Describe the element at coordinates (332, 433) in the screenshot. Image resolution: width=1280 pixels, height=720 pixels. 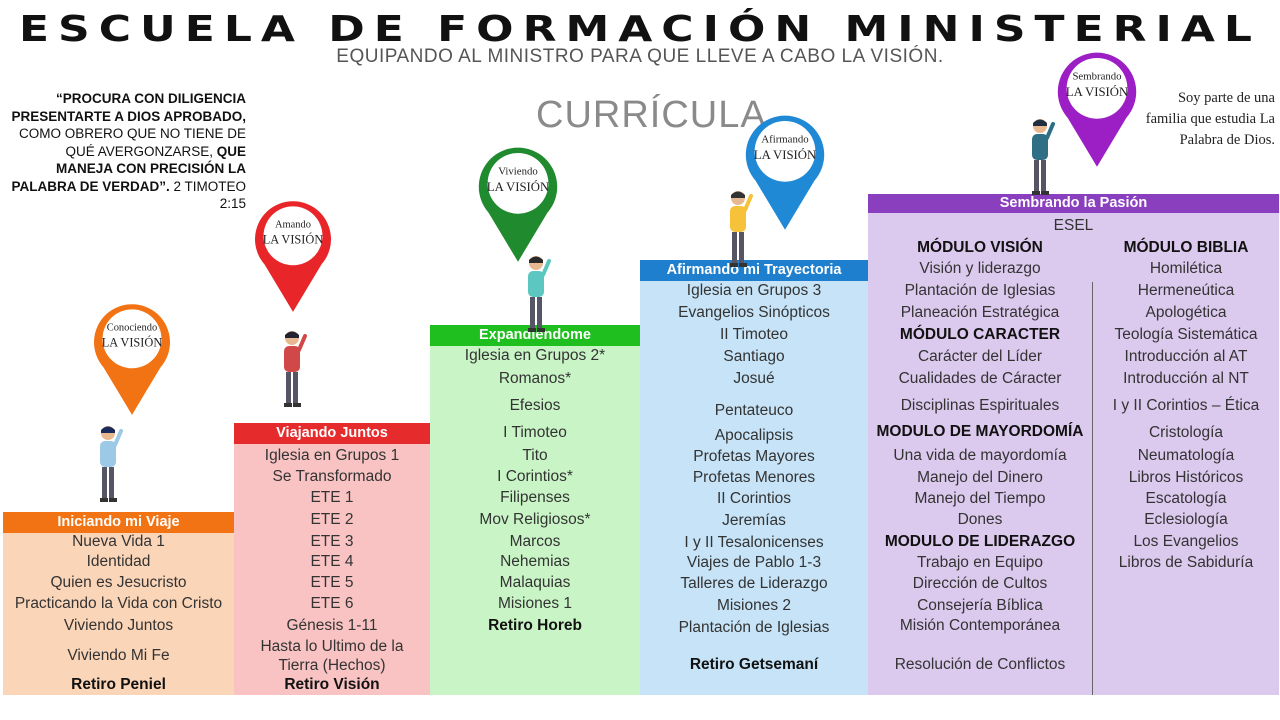
I see `column-header: Viajando Juntos` at that location.